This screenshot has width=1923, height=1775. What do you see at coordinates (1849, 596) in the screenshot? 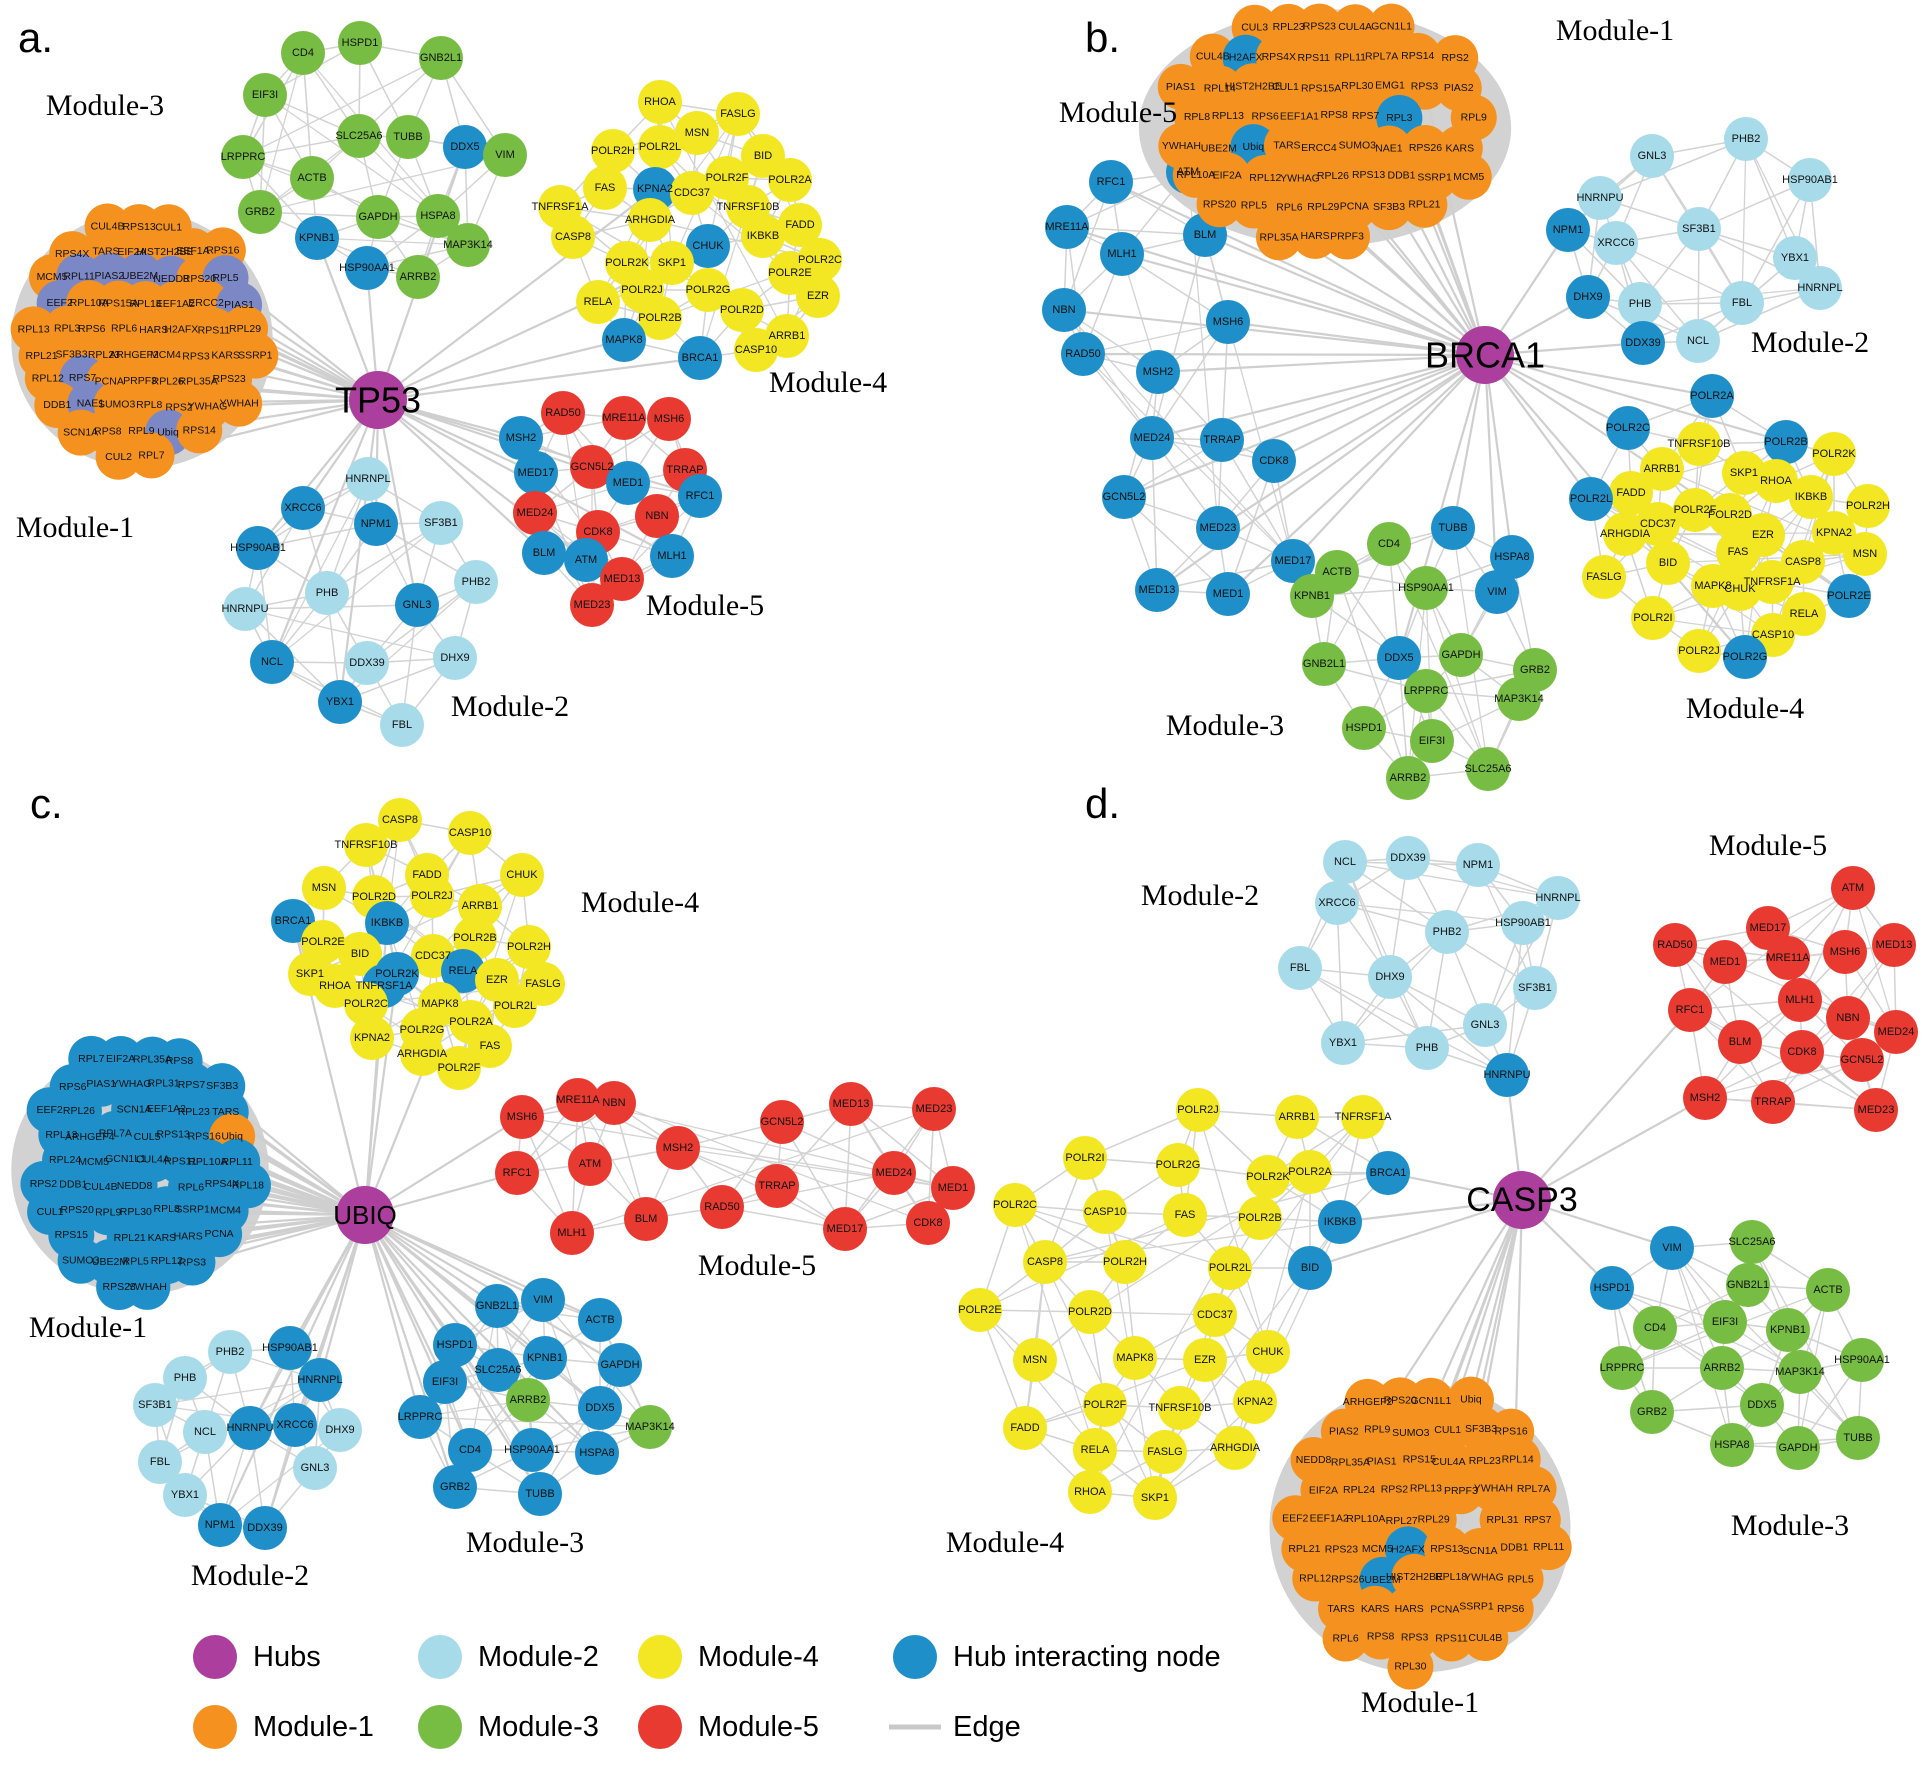
I see `node-POLR2E: POLR2E` at bounding box center [1849, 596].